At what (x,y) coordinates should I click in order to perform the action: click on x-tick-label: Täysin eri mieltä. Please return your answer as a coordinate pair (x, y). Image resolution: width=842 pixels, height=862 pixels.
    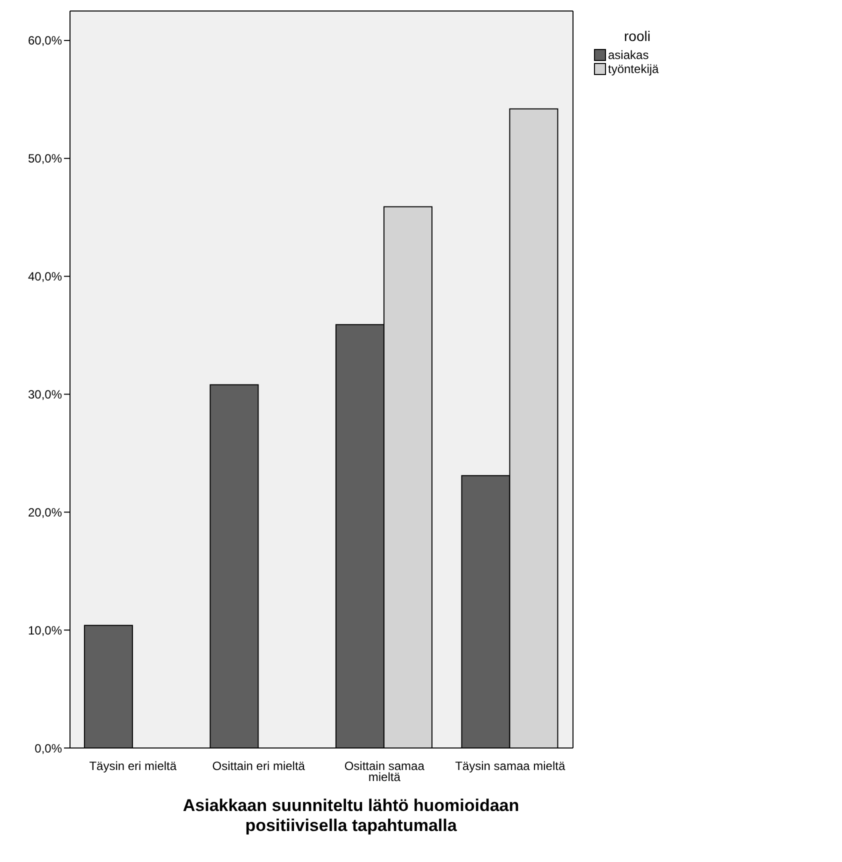
    Looking at the image, I should click on (133, 766).